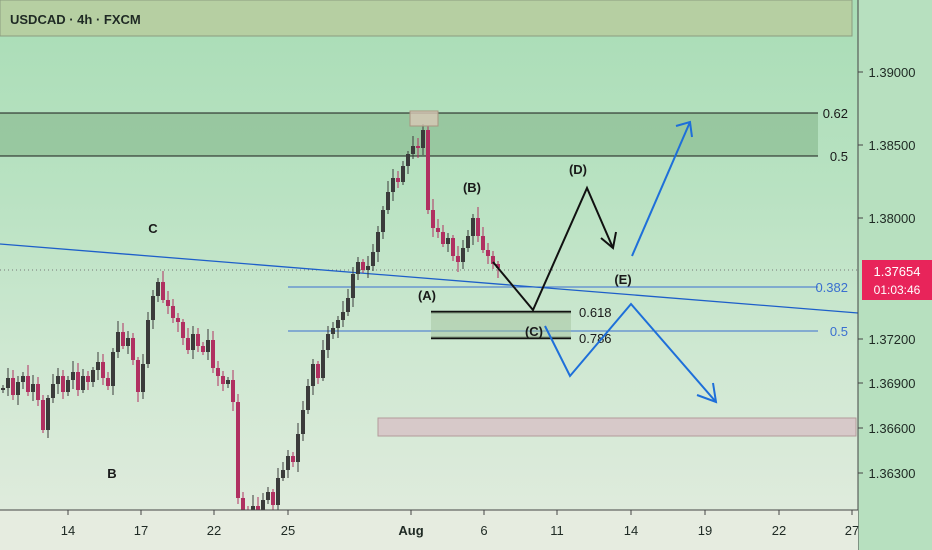  What do you see at coordinates (111, 473) in the screenshot?
I see `wave-label-b: B` at bounding box center [111, 473].